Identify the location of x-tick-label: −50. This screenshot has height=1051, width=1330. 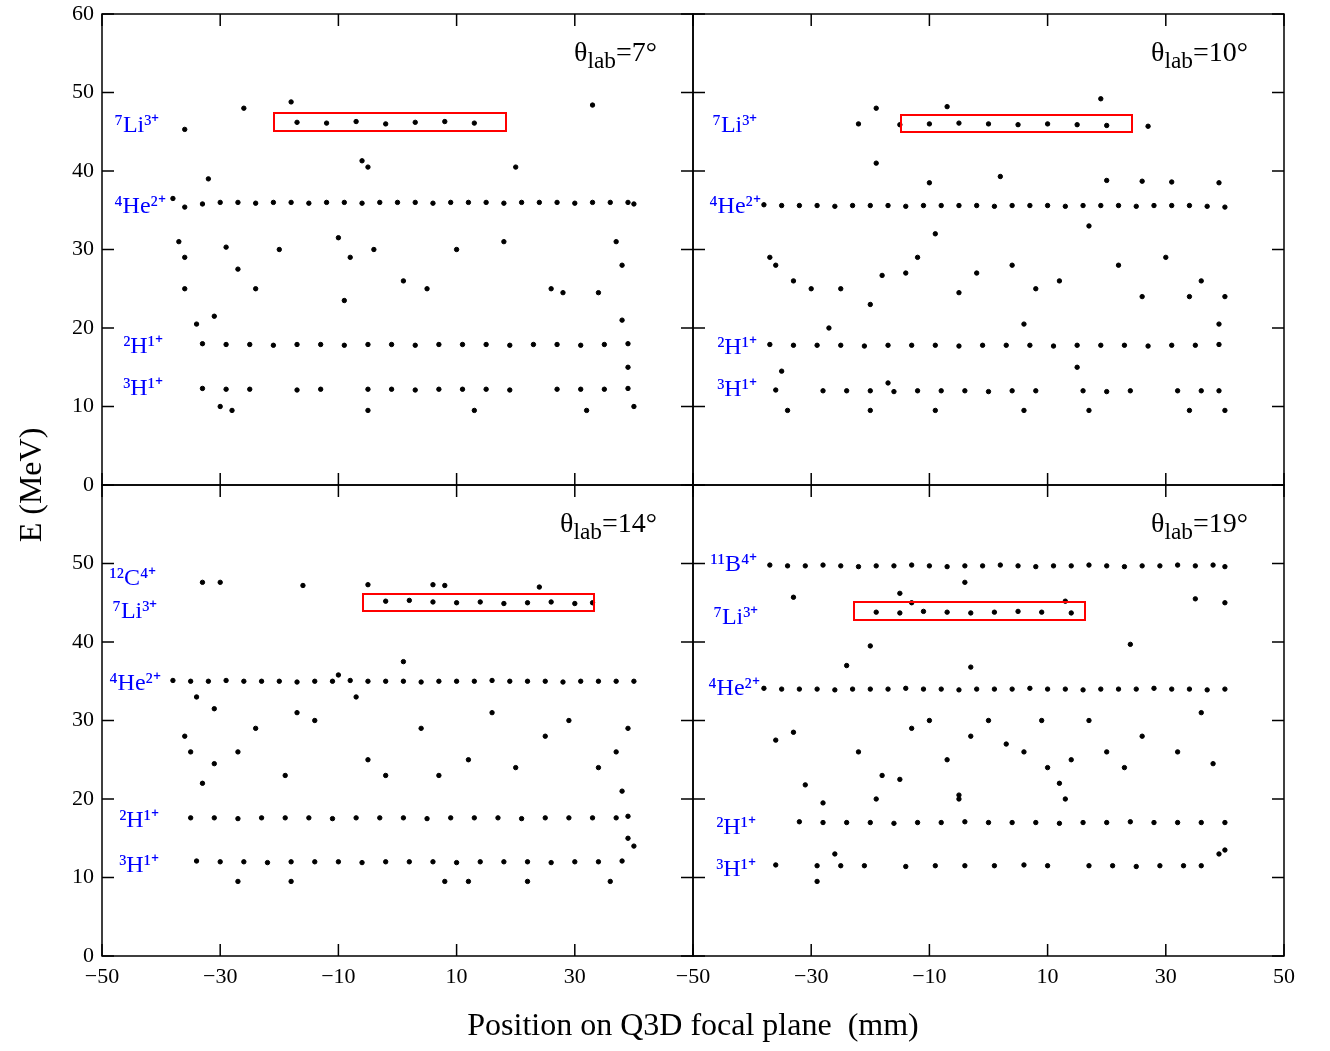
(693, 975).